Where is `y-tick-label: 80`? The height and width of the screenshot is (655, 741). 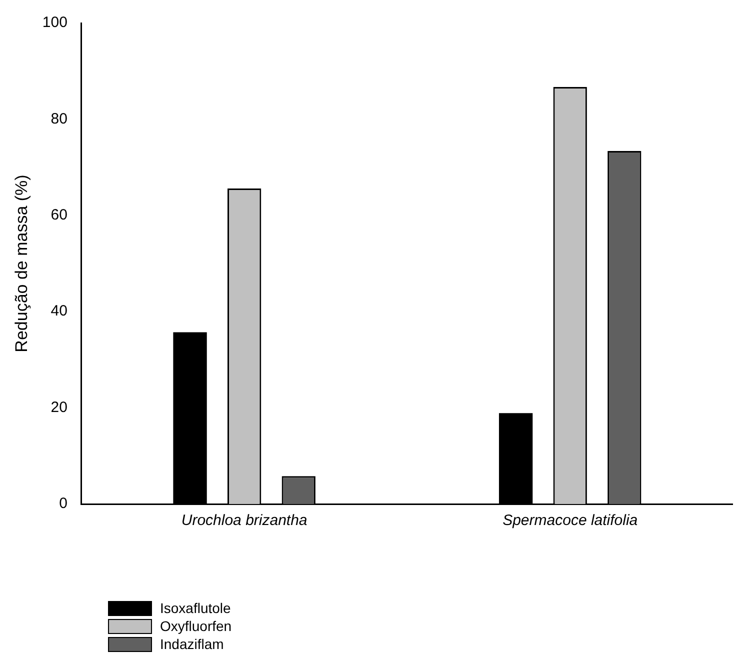
y-tick-label: 80 is located at coordinates (59, 119).